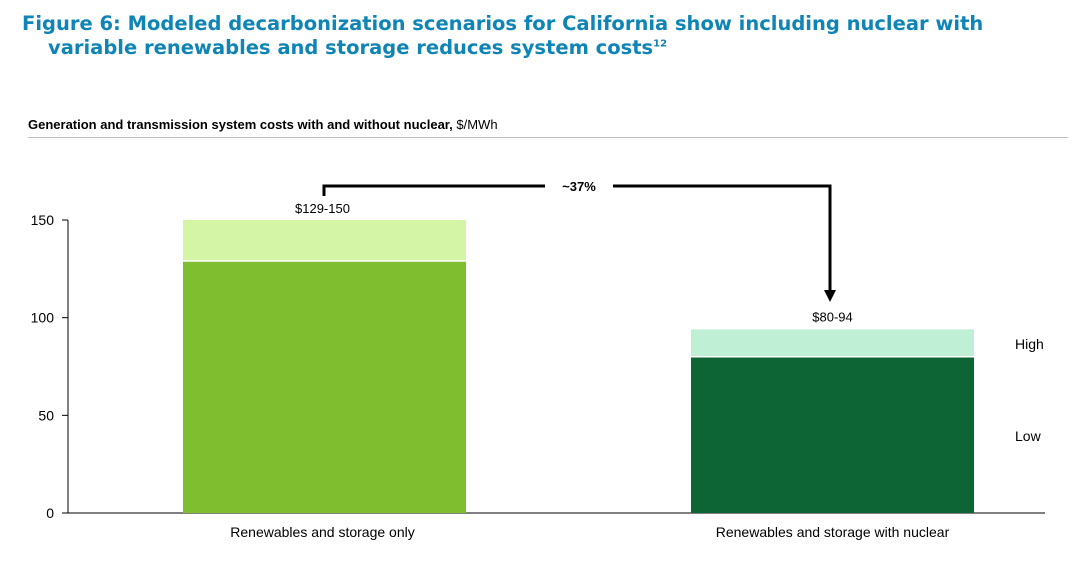  I want to click on data-label-renewables: $129-150, so click(322, 208).